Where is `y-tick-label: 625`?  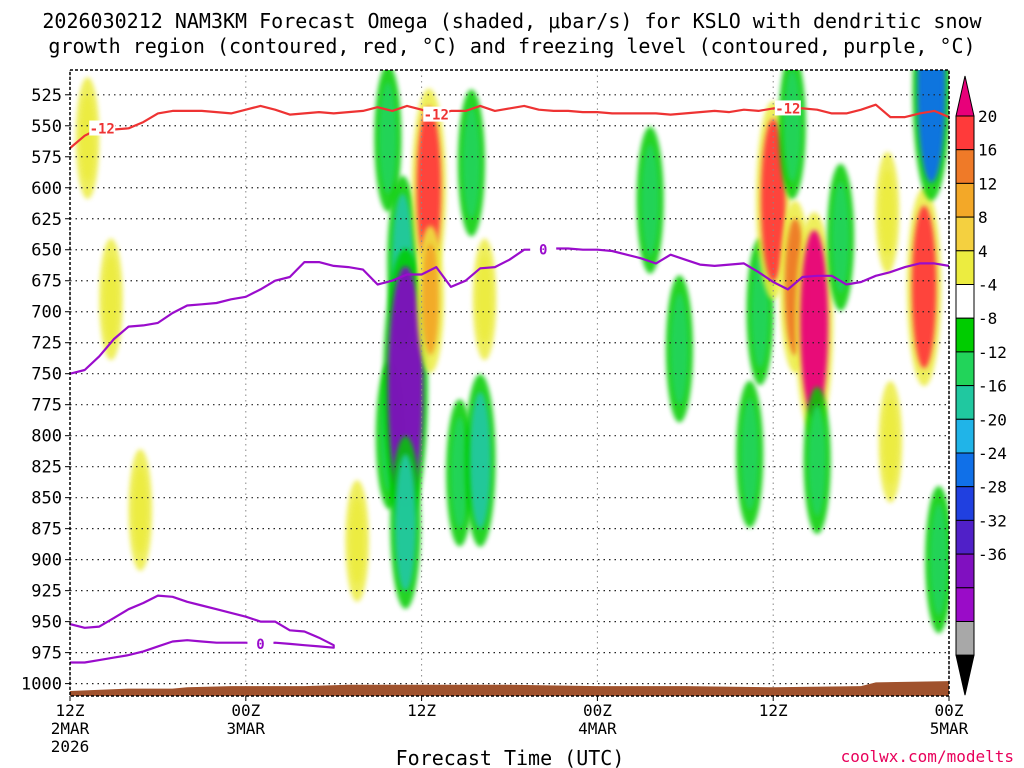
y-tick-label: 625 is located at coordinates (46, 220).